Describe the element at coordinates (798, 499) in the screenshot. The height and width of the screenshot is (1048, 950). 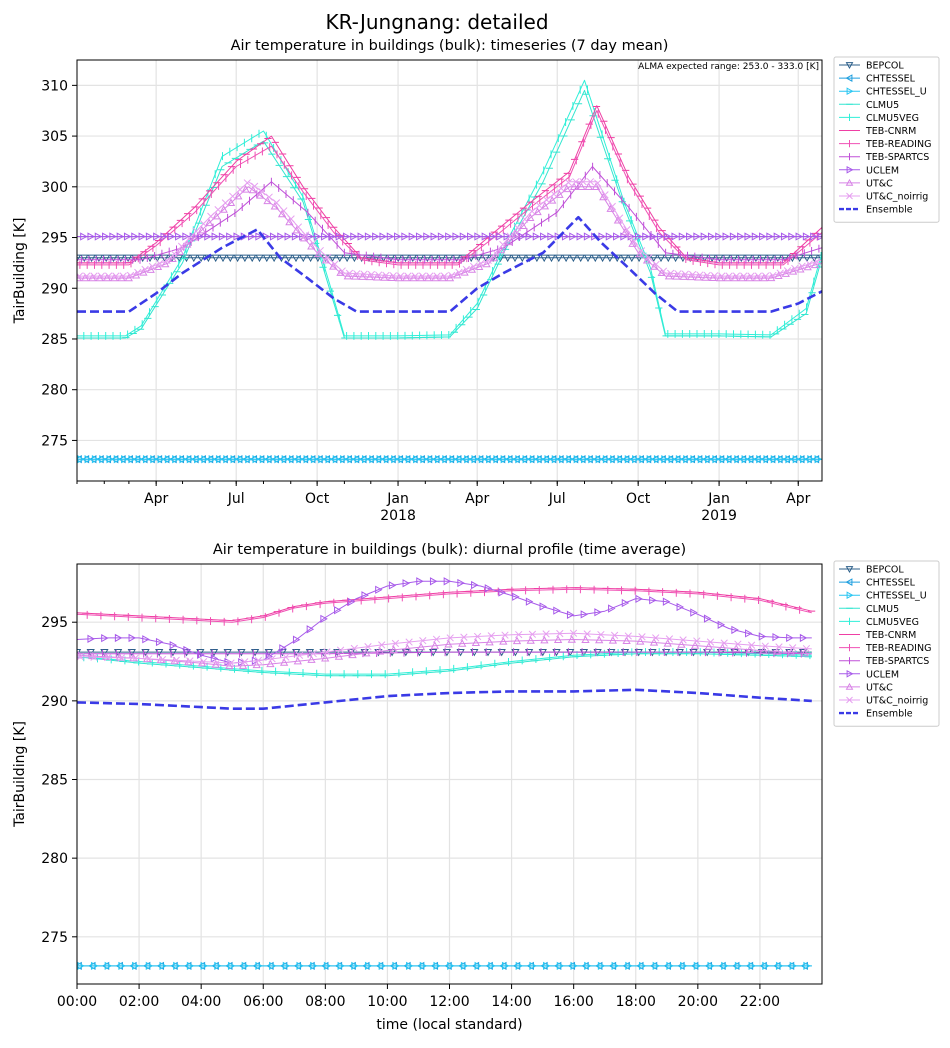
I see `x-tick-label: Apr` at that location.